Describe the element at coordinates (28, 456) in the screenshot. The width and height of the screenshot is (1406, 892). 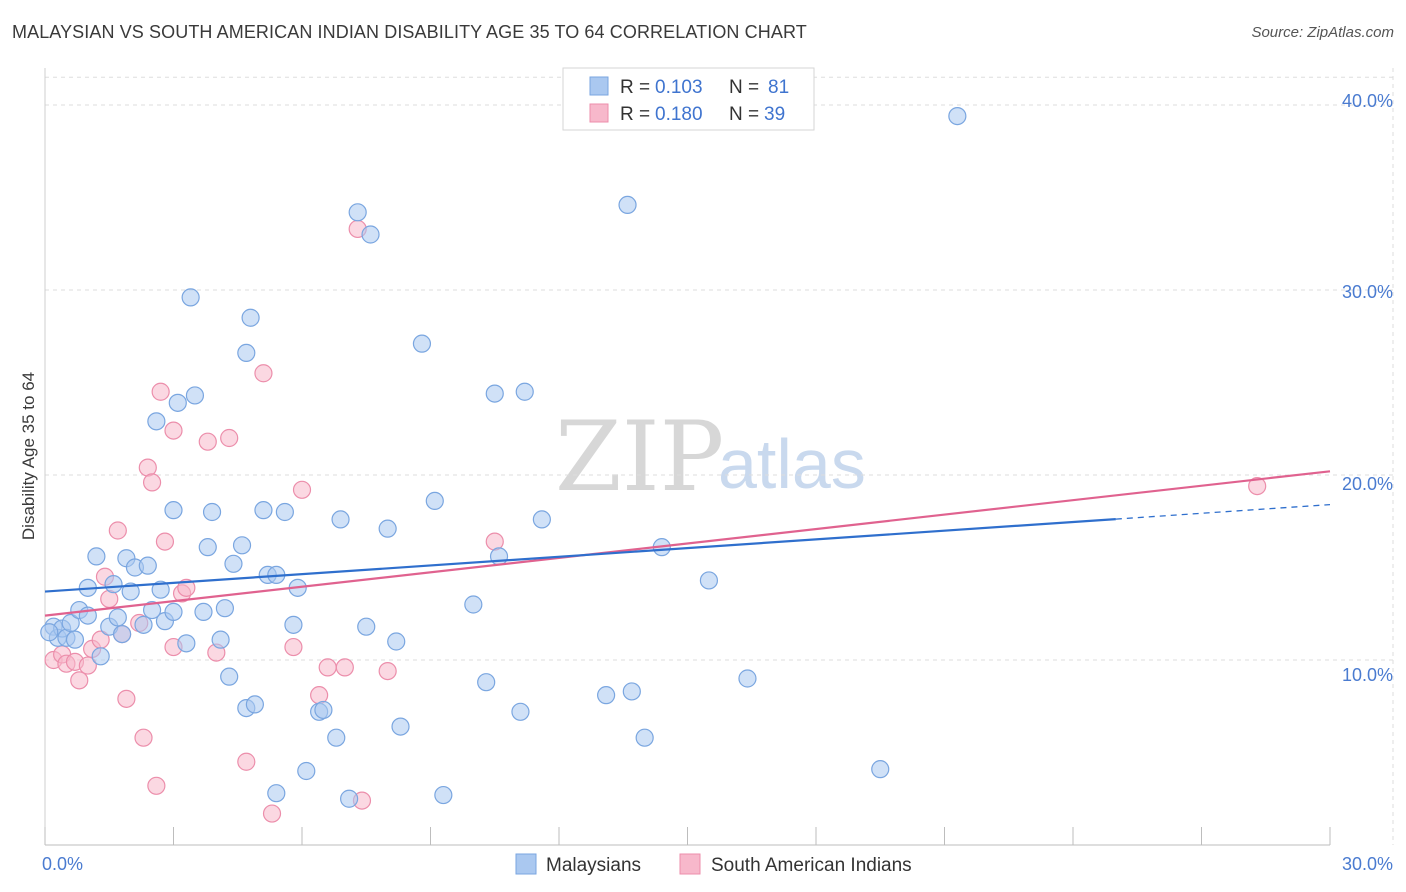
I see `y-axis-label: Disability Age 35 to 64` at that location.